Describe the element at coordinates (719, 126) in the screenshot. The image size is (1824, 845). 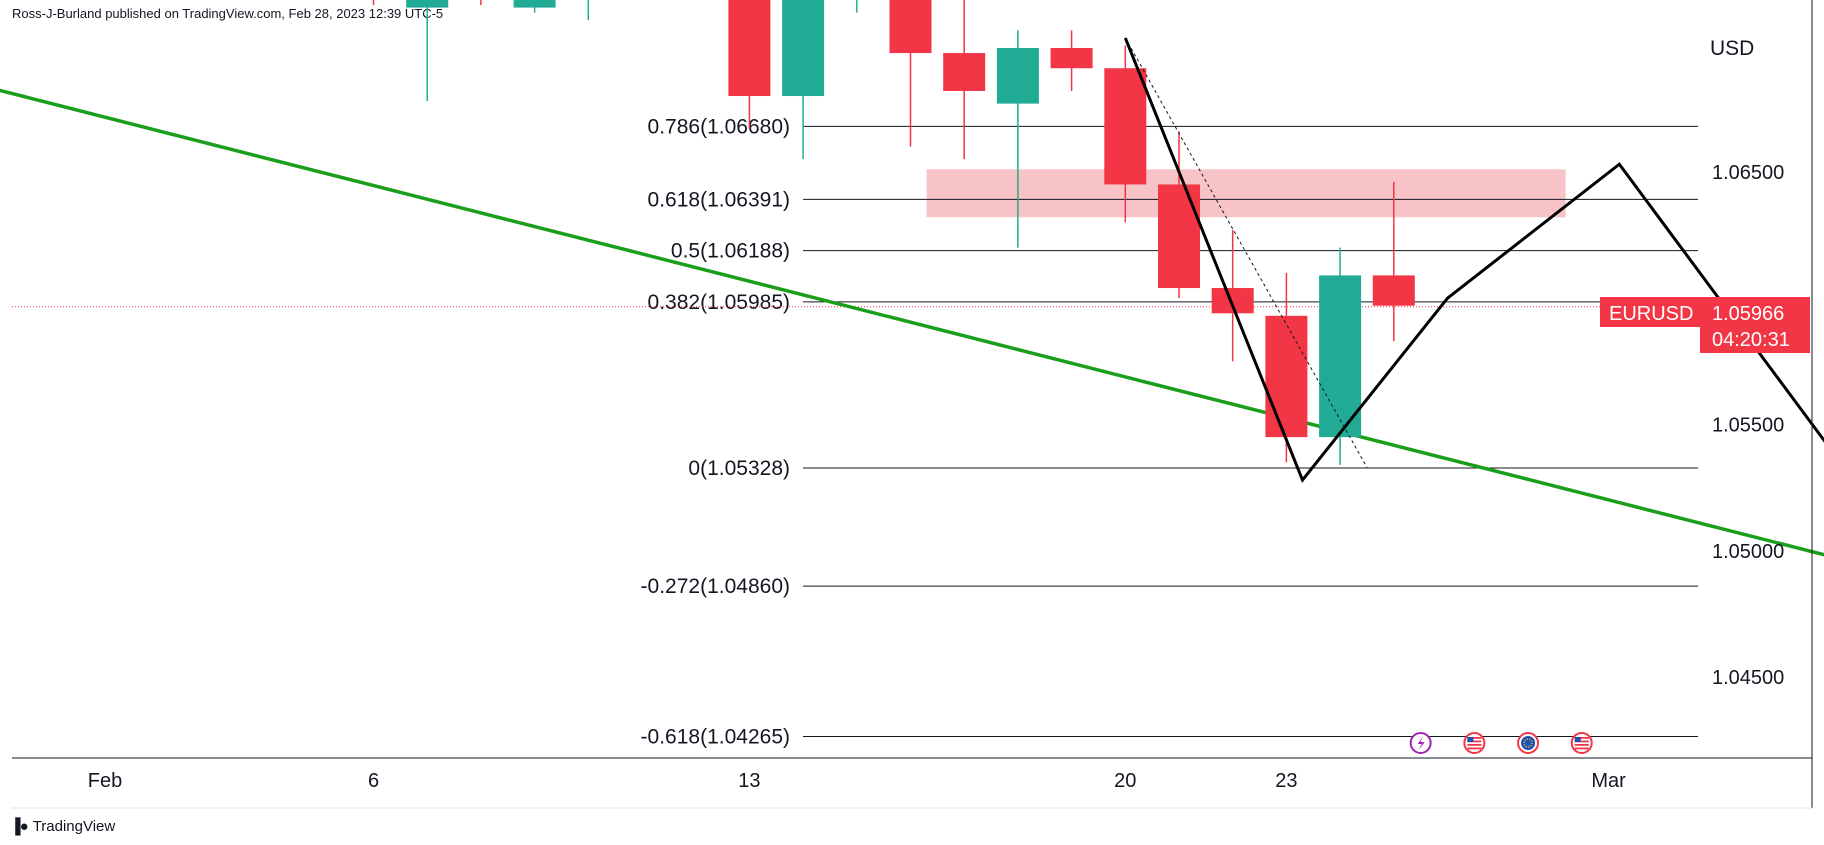
I see `fib-level-label: 0.786(1.06680)` at that location.